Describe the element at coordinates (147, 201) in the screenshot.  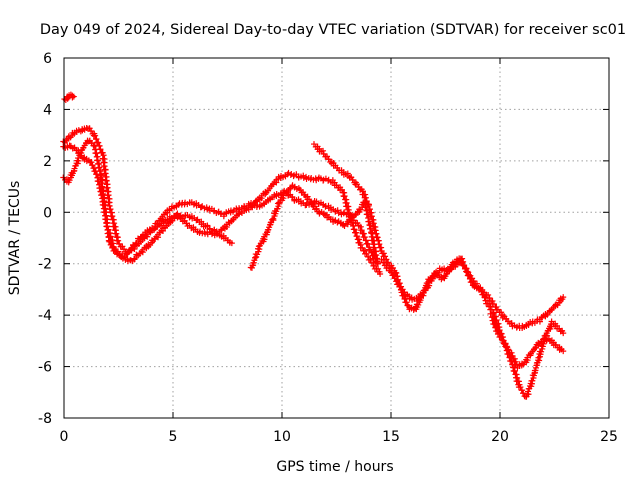
I see `series-track-c` at that location.